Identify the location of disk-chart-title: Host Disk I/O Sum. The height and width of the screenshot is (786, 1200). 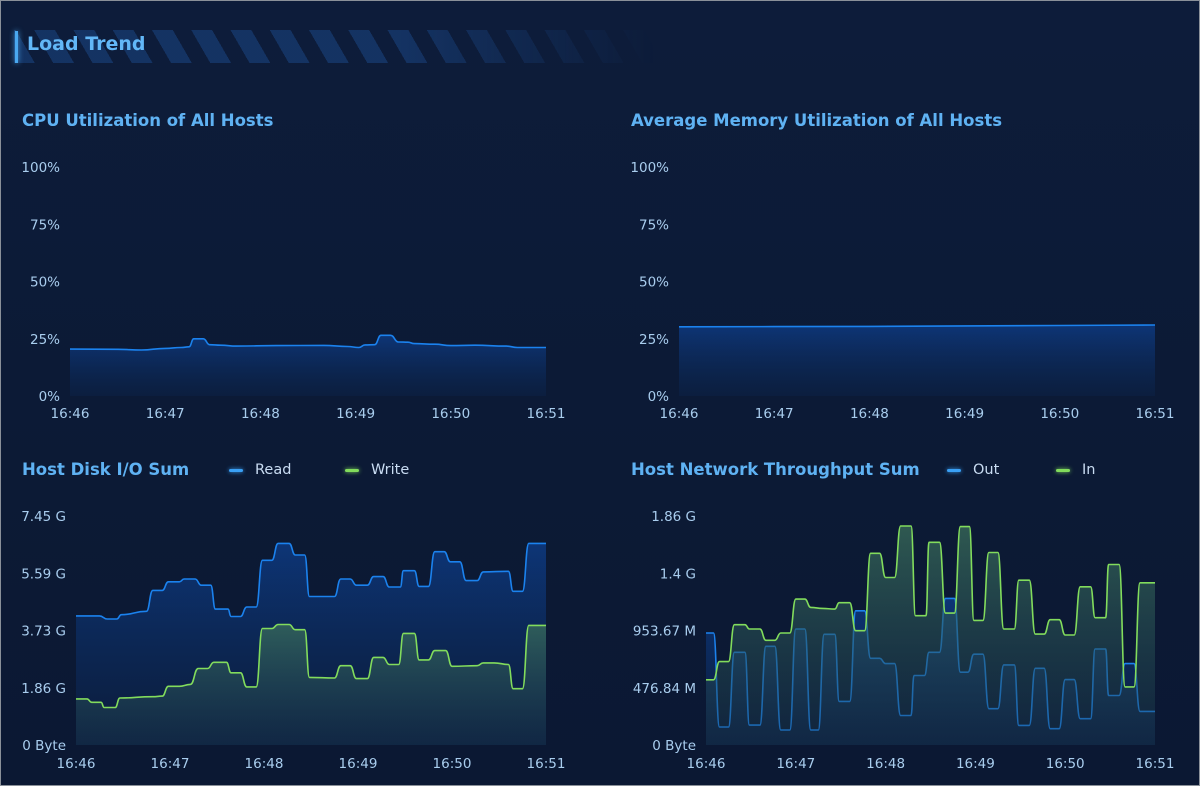
(106, 469).